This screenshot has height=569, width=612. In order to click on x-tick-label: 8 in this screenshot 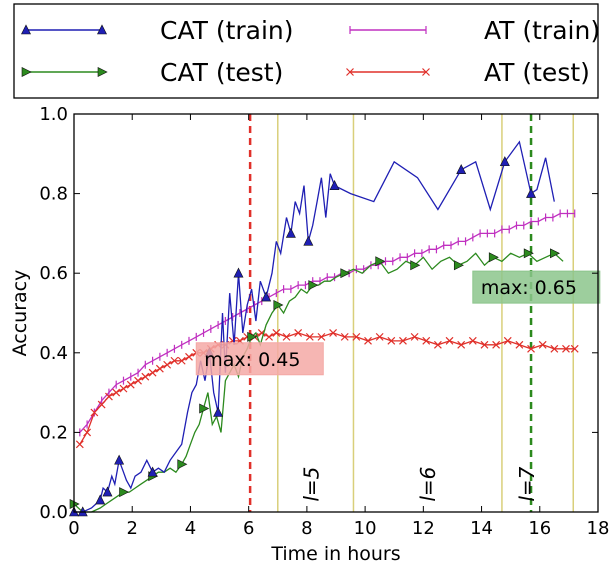, I will do `click(306, 528)`.